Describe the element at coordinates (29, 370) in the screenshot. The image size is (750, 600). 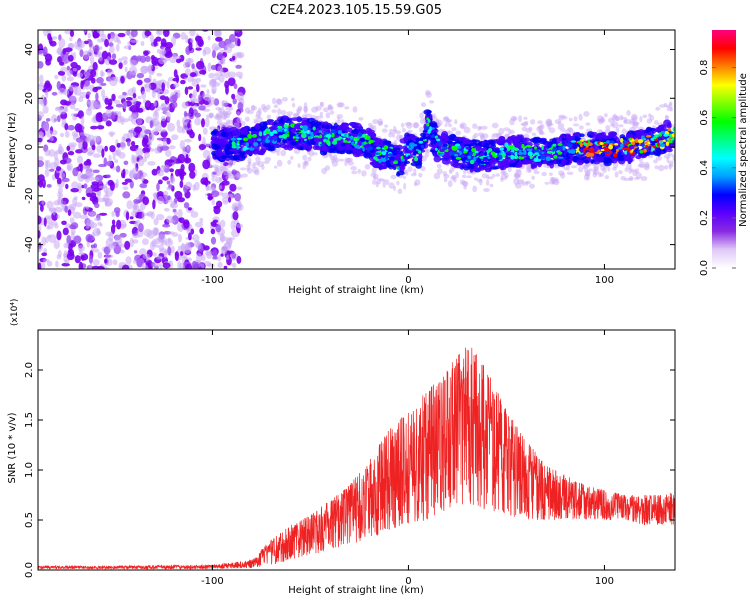
I see `snr-ytick-label: 2.0` at that location.